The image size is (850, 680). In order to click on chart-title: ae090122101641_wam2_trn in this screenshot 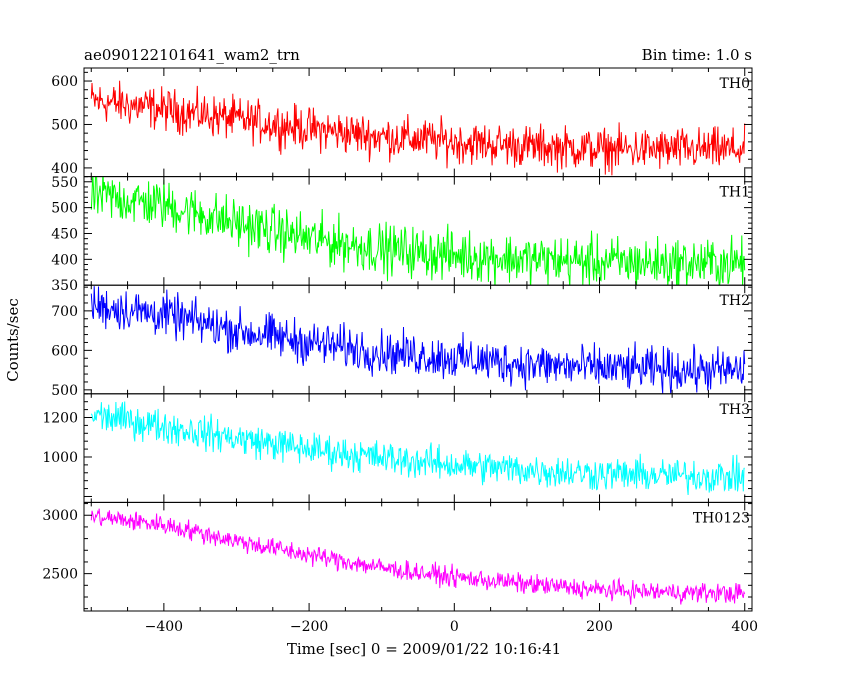, I will do `click(192, 55)`.